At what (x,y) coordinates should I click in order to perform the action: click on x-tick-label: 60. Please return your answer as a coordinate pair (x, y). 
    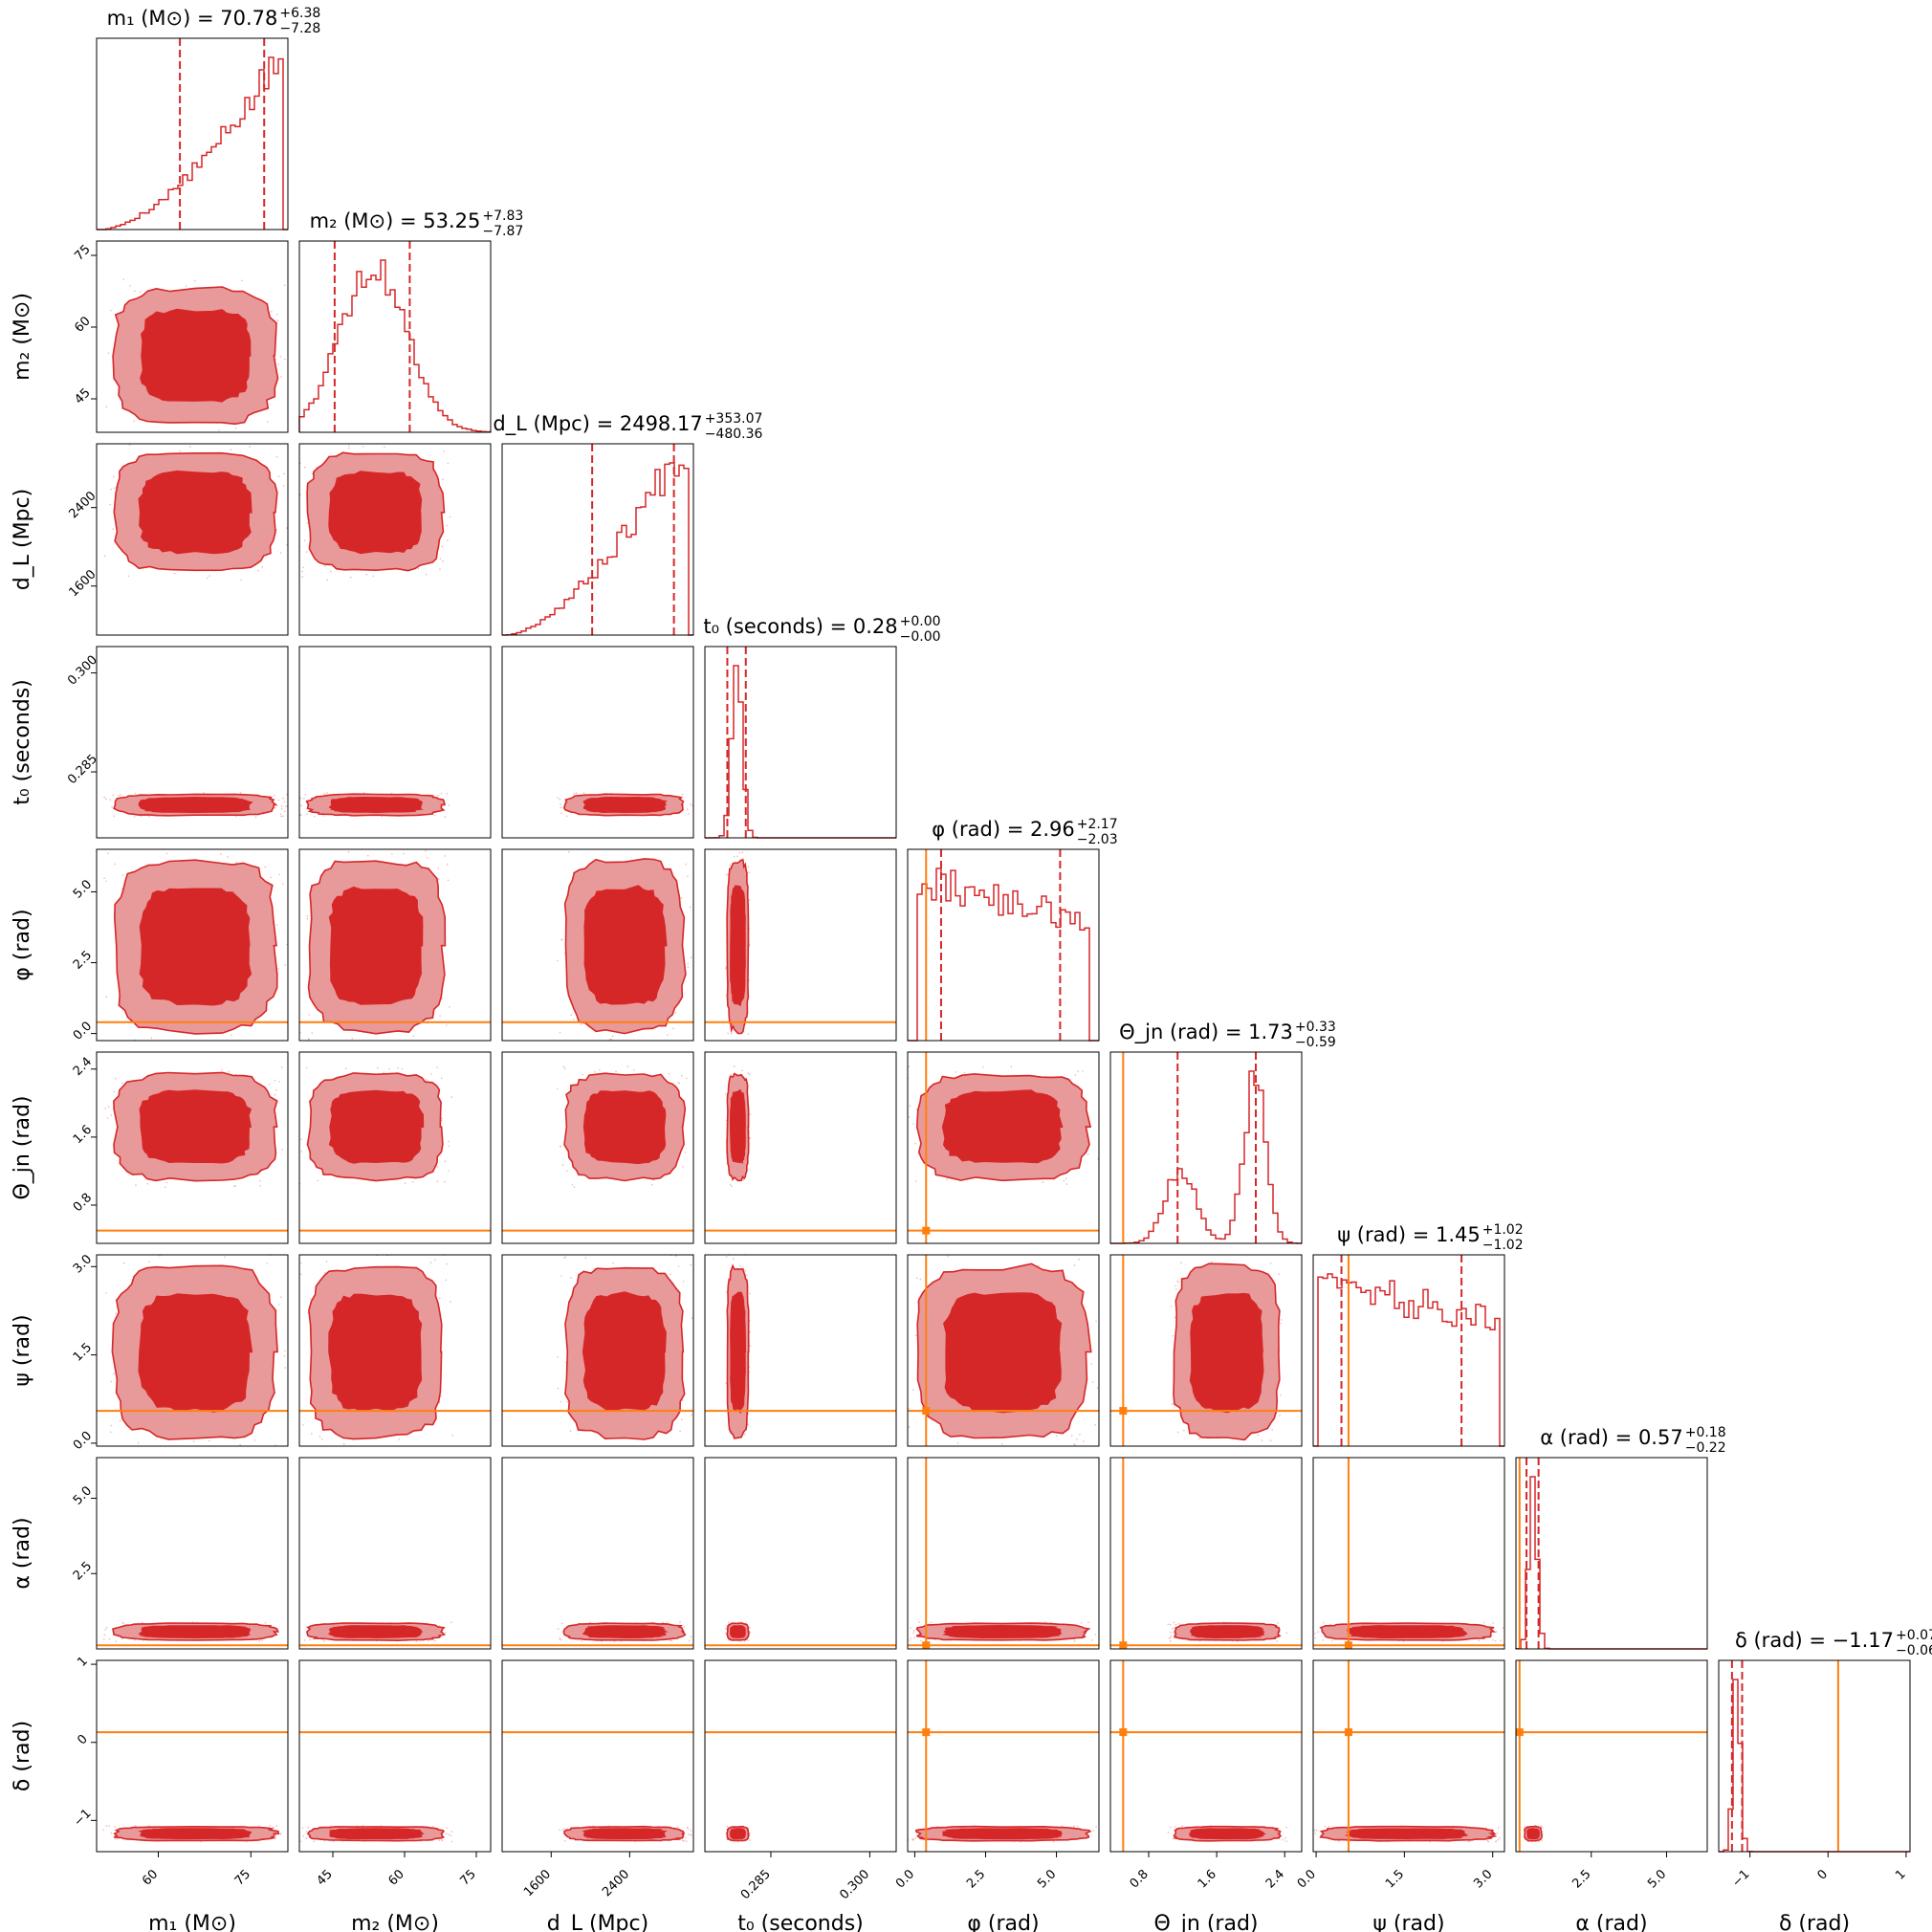
    Looking at the image, I should click on (396, 1877).